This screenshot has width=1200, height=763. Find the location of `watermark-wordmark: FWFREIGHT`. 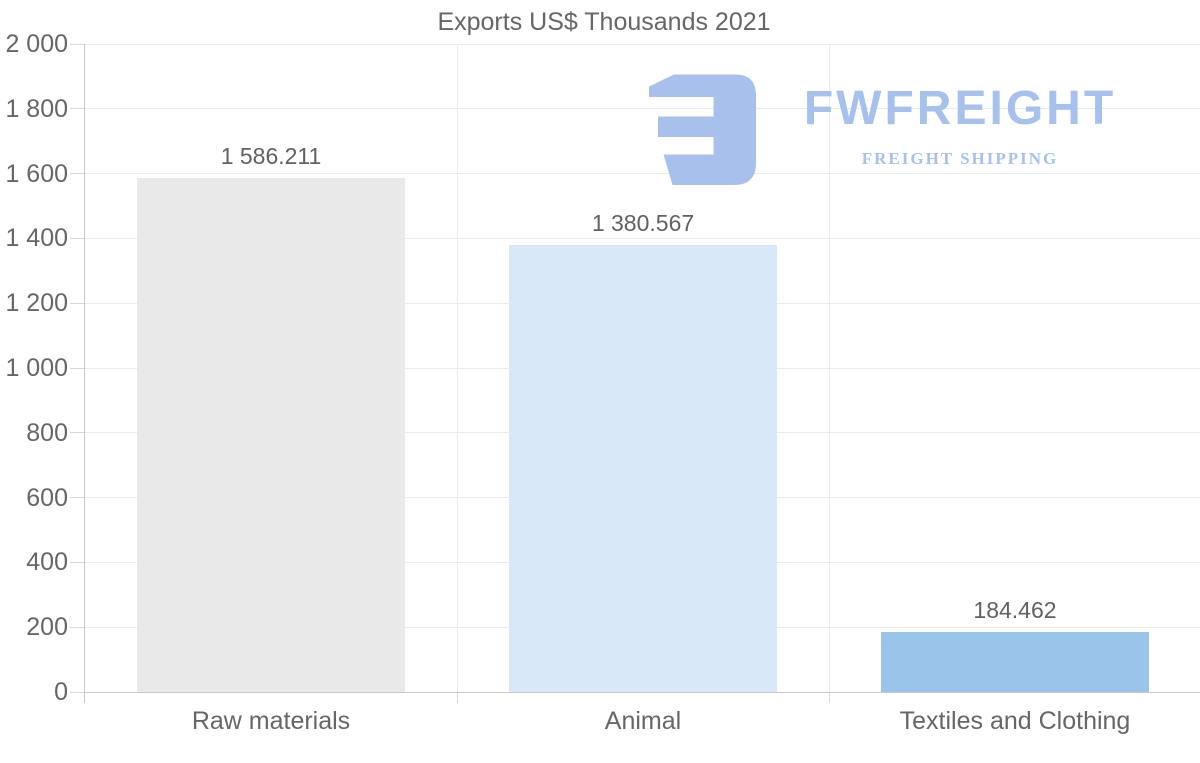

watermark-wordmark: FWFREIGHT is located at coordinates (960, 108).